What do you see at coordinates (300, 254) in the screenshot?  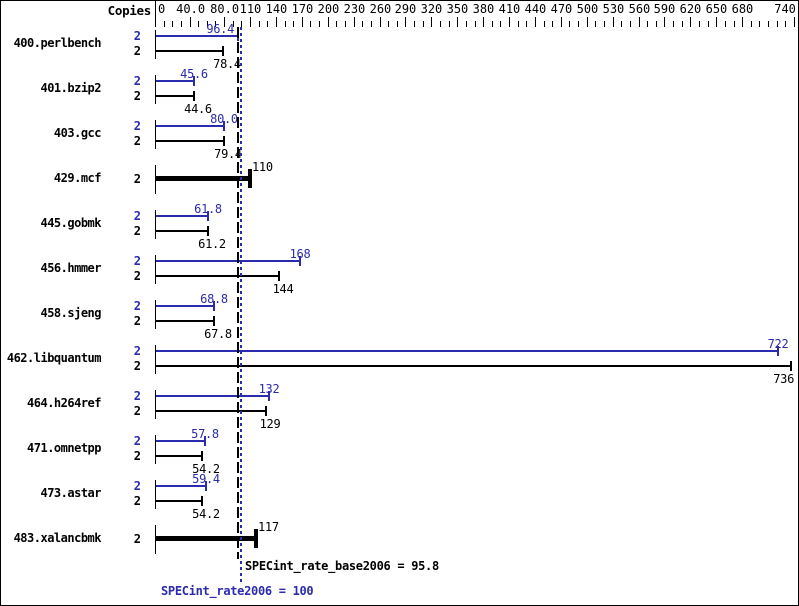 I see `peak-value-label: 168` at bounding box center [300, 254].